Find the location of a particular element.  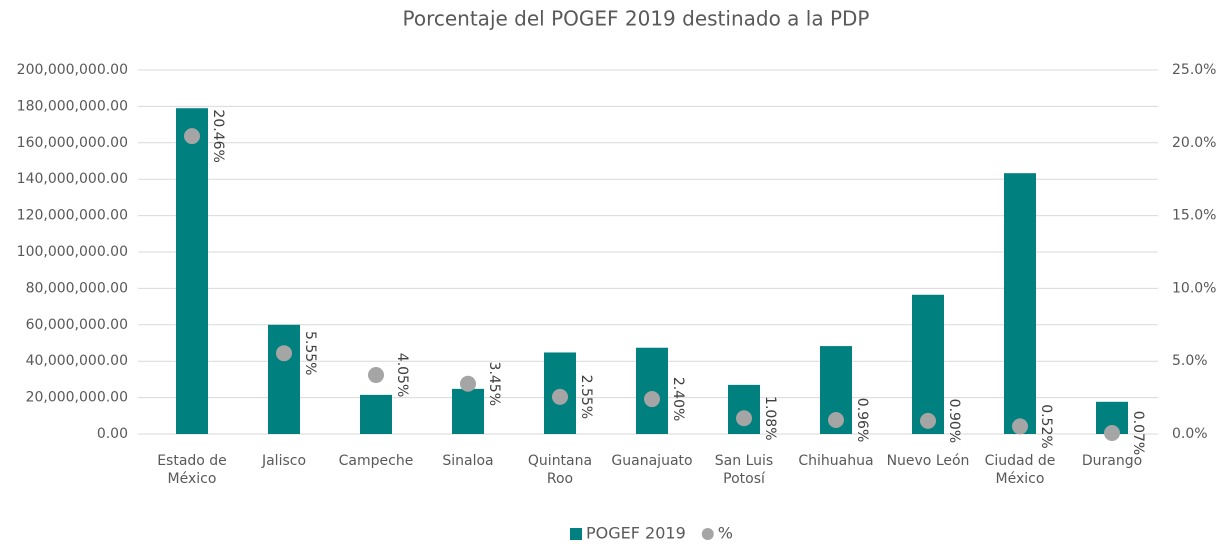

data-label: 20.46% is located at coordinates (218, 135).